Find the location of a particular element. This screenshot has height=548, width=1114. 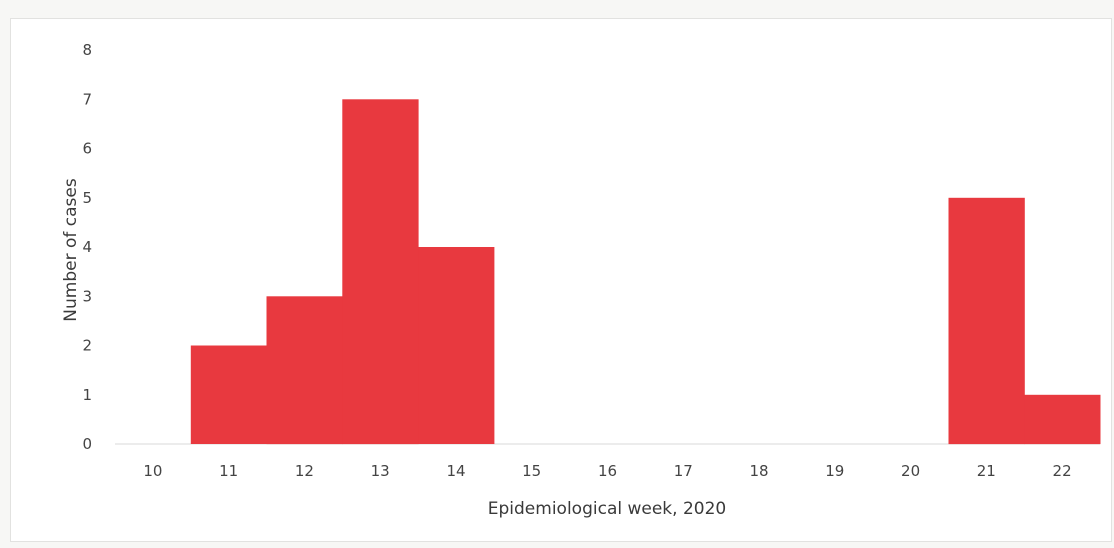

x-tick-label: 17 is located at coordinates (683, 471).